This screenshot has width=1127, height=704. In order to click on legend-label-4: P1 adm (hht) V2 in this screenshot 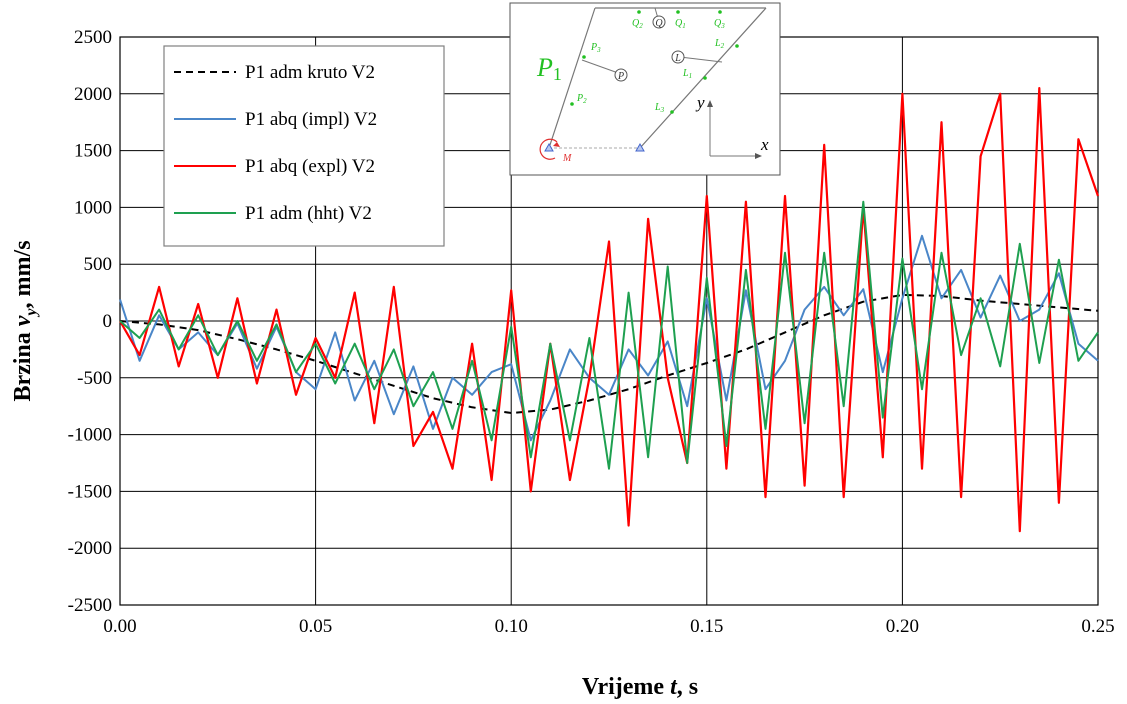, I will do `click(308, 213)`.